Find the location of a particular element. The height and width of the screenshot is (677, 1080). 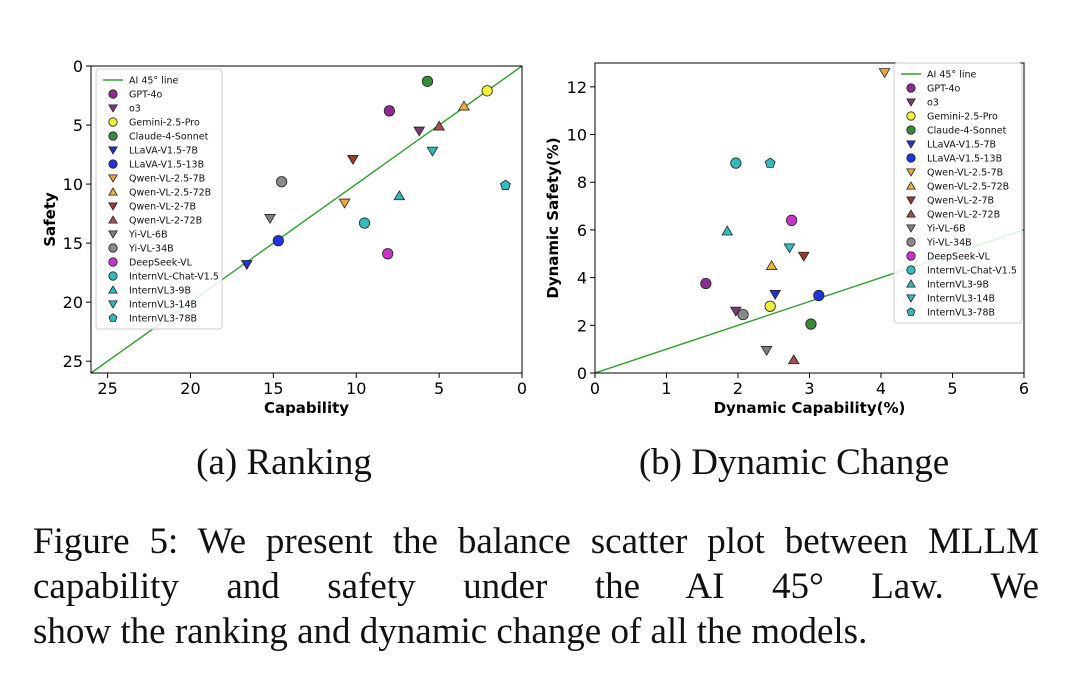

legend-label: Gemini-2.5-Pro is located at coordinates (164, 123).